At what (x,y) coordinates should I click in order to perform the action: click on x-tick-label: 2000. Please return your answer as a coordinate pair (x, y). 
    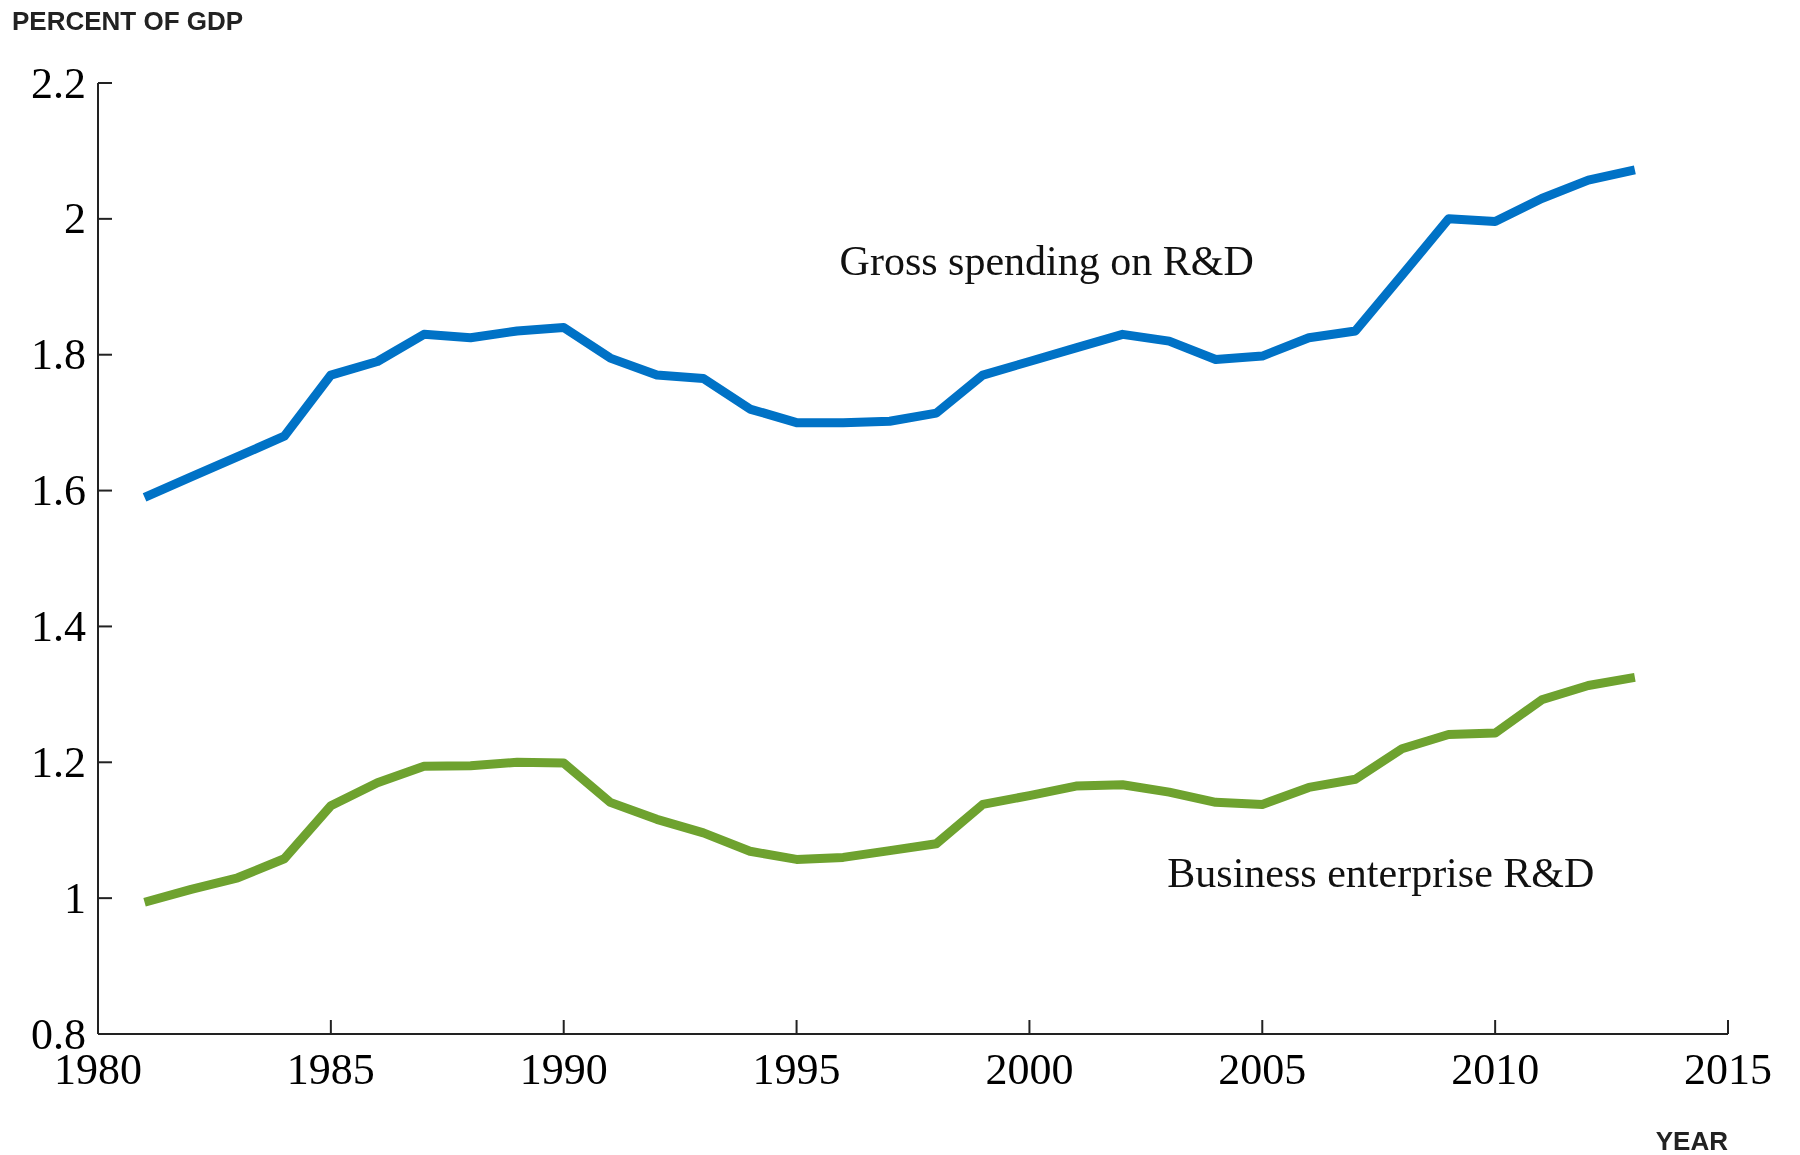
    Looking at the image, I should click on (1029, 1069).